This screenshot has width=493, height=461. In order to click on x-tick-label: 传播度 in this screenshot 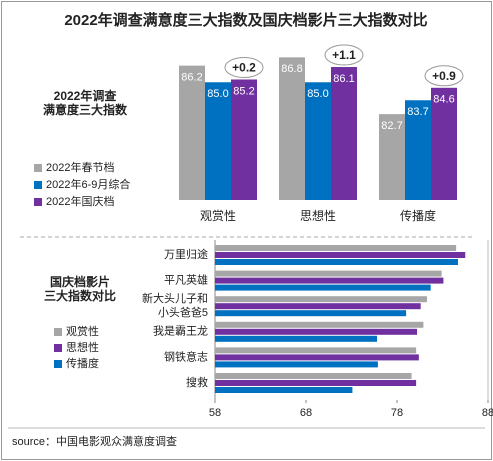, I will do `click(418, 215)`.